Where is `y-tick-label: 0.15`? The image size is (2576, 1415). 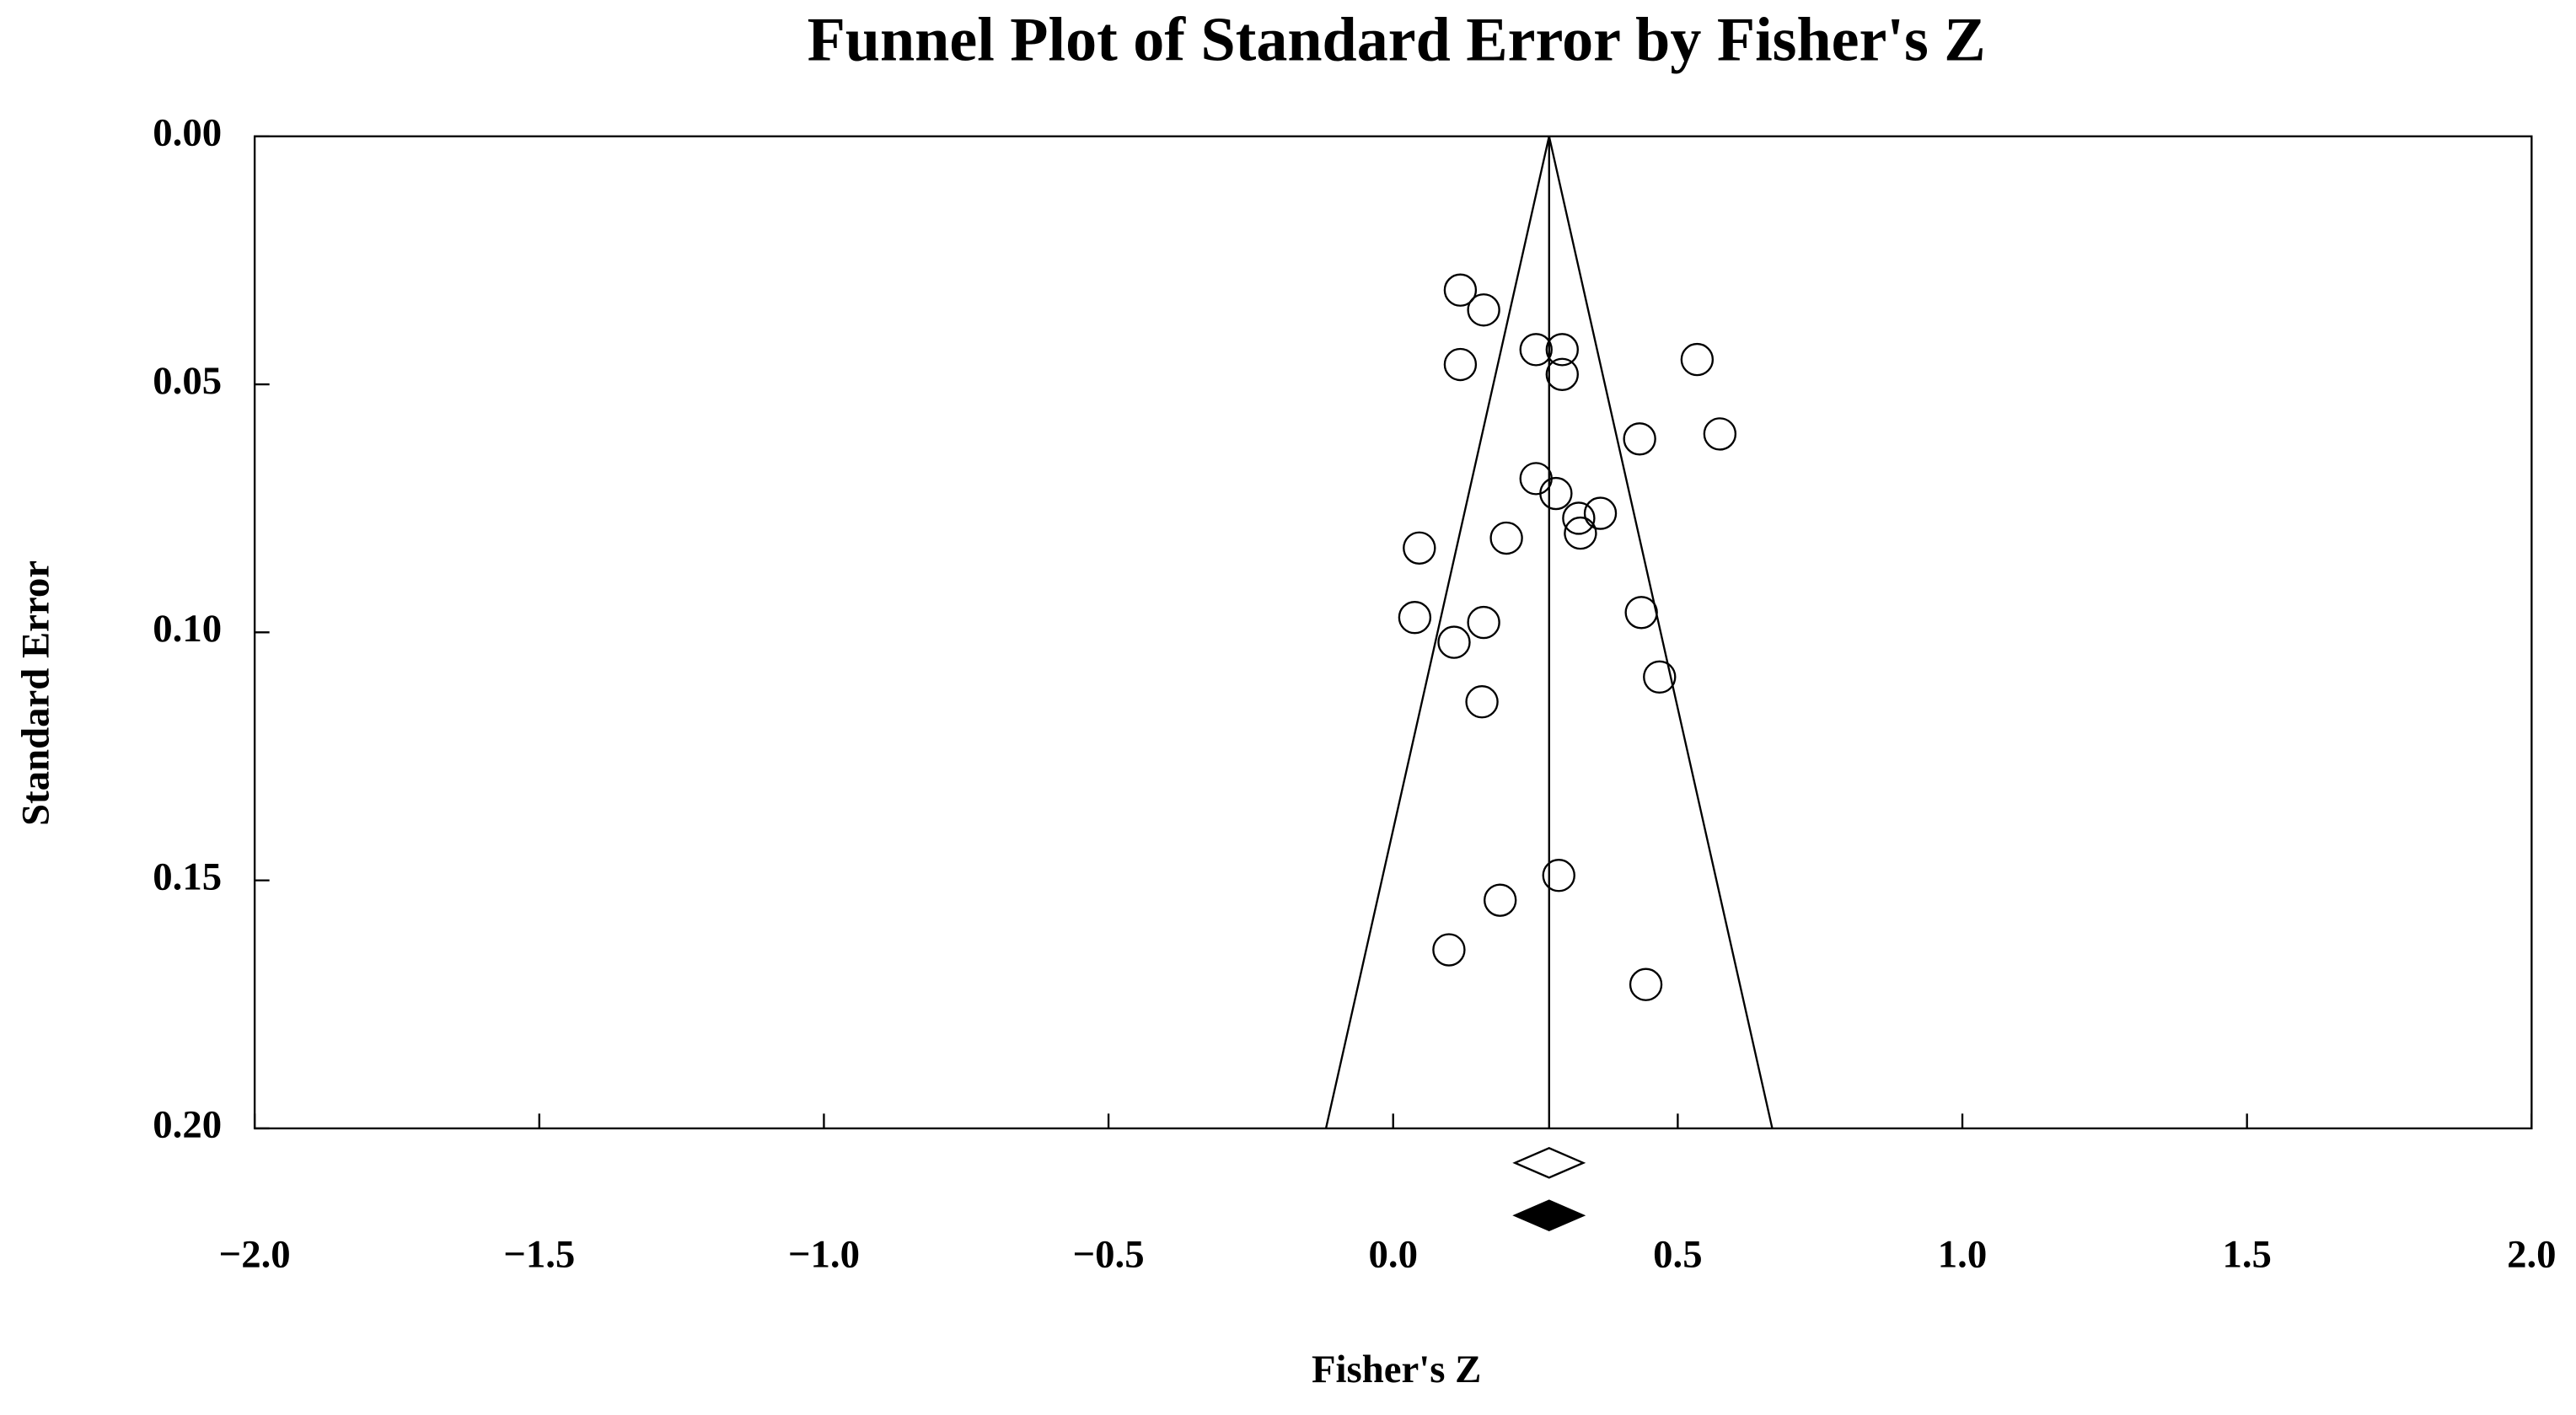 y-tick-label: 0.15 is located at coordinates (187, 877).